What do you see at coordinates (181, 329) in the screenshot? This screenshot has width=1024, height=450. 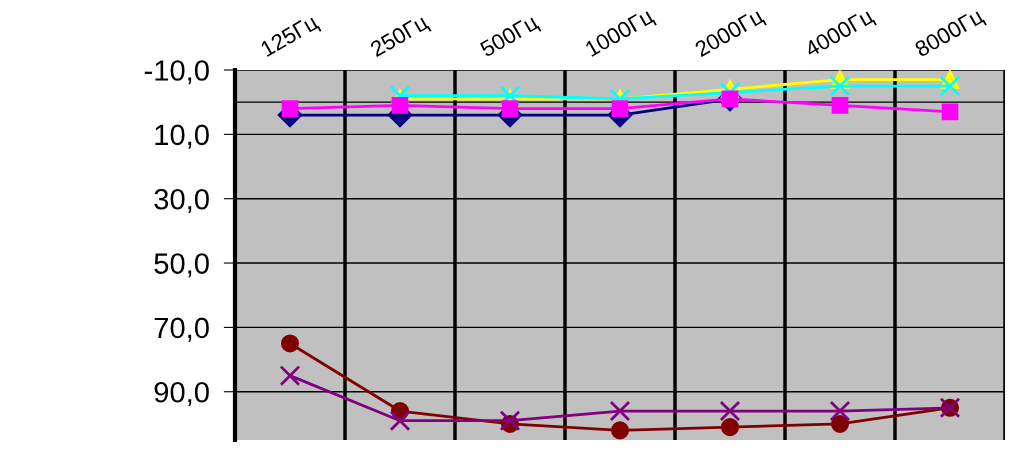 I see `y-tick-label: 70,0` at bounding box center [181, 329].